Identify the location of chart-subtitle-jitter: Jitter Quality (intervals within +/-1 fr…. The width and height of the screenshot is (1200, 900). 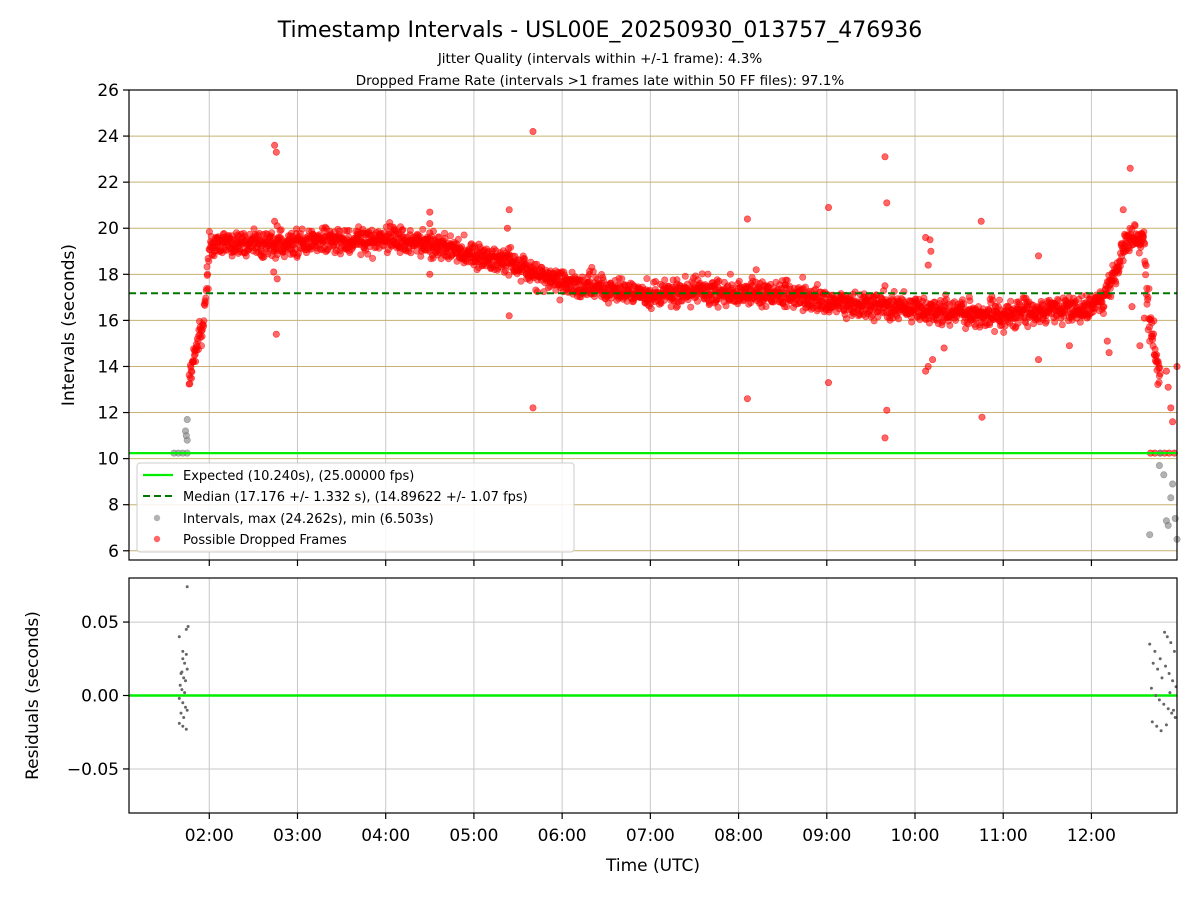
(600, 59).